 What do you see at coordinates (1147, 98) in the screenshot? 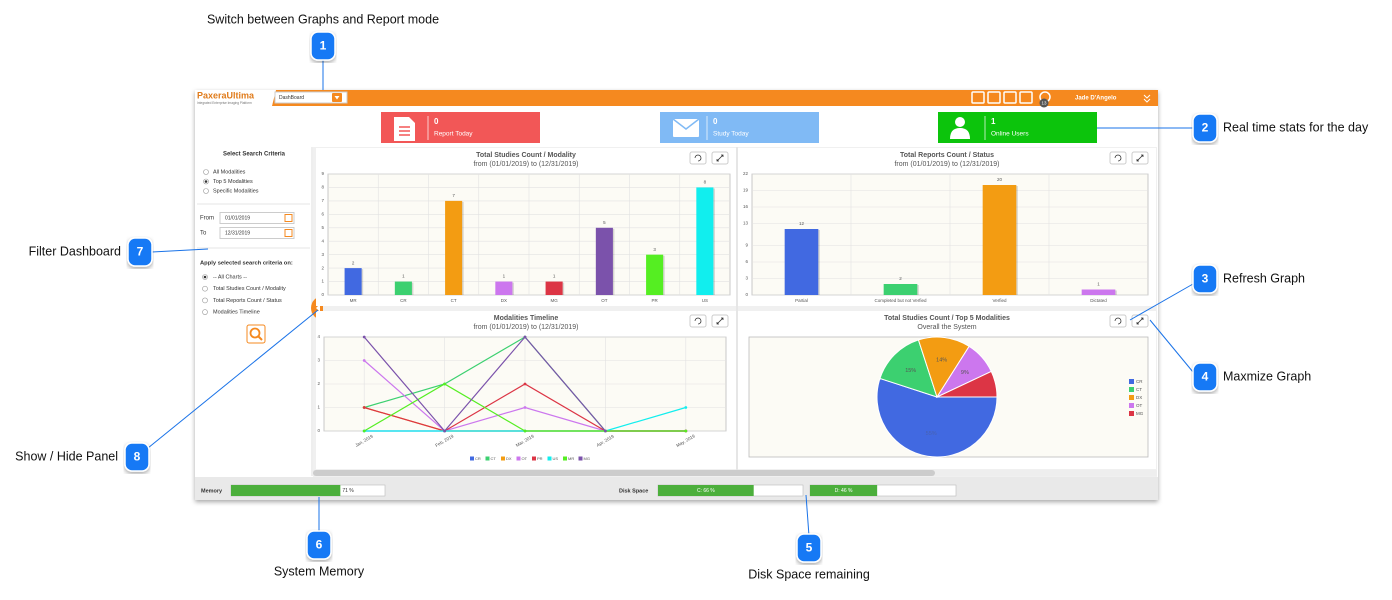
I see `collapse-icon` at bounding box center [1147, 98].